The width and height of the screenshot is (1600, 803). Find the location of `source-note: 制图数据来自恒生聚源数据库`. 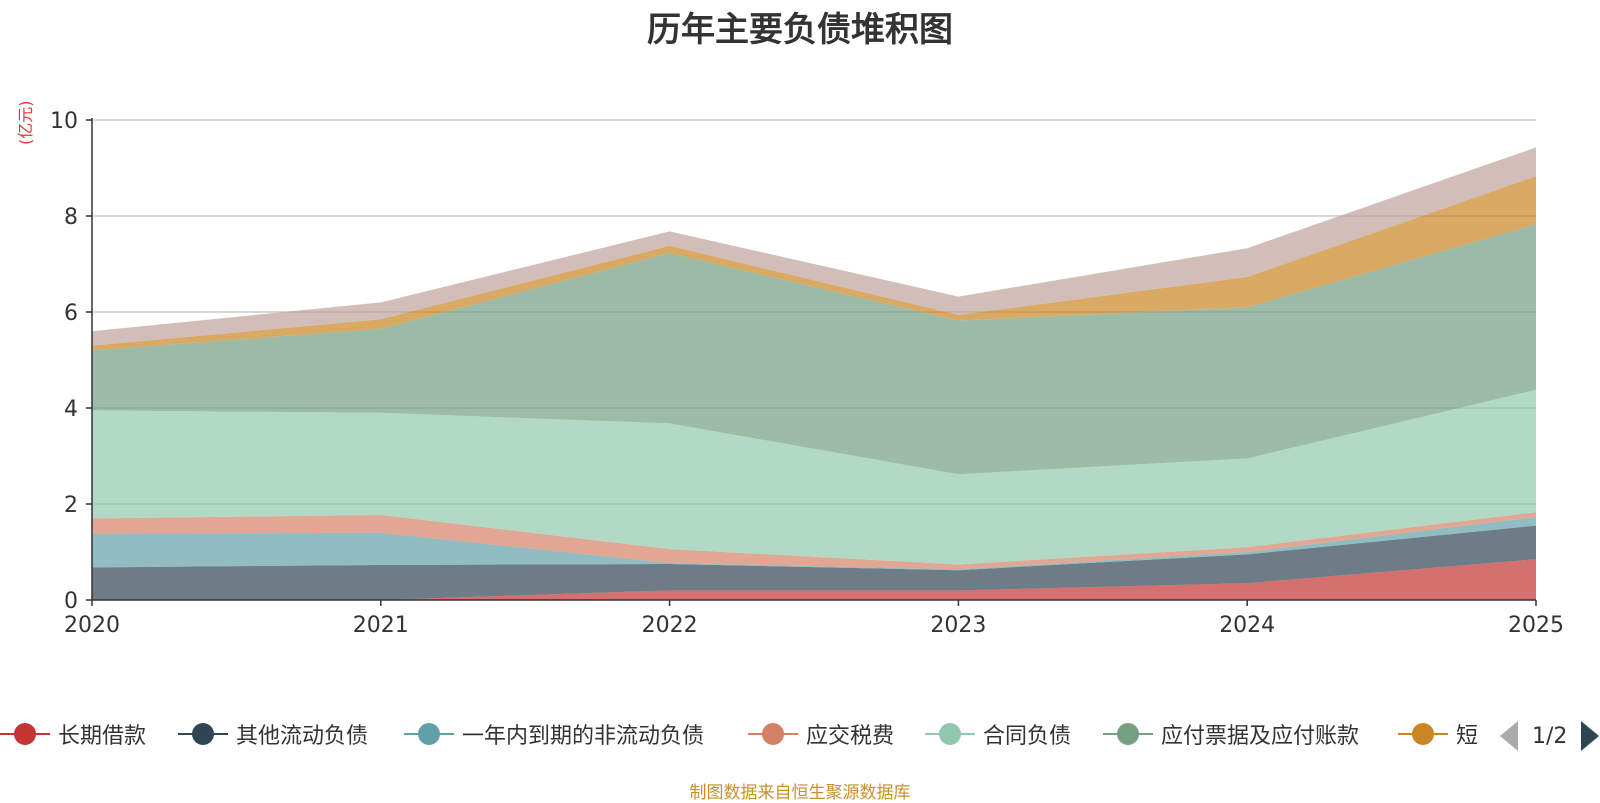

source-note: 制图数据来自恒生聚源数据库 is located at coordinates (800, 793).